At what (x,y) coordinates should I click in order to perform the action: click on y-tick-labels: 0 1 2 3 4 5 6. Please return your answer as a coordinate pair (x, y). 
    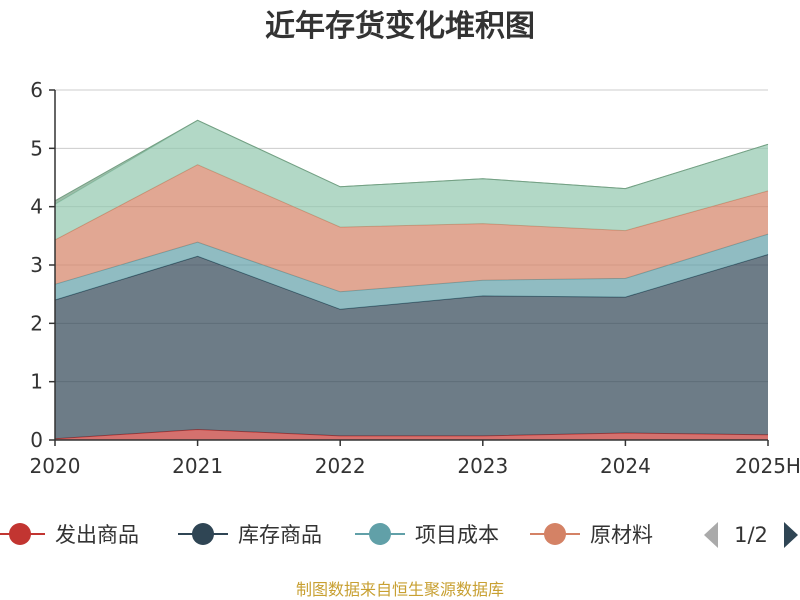
    Looking at the image, I should click on (36, 265).